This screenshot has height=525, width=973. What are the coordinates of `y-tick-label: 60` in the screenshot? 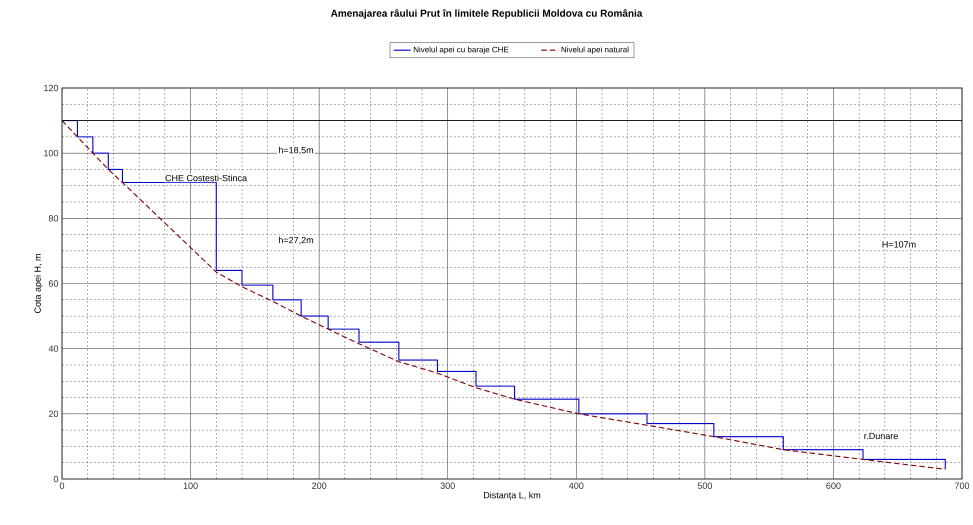 It's located at (53, 283).